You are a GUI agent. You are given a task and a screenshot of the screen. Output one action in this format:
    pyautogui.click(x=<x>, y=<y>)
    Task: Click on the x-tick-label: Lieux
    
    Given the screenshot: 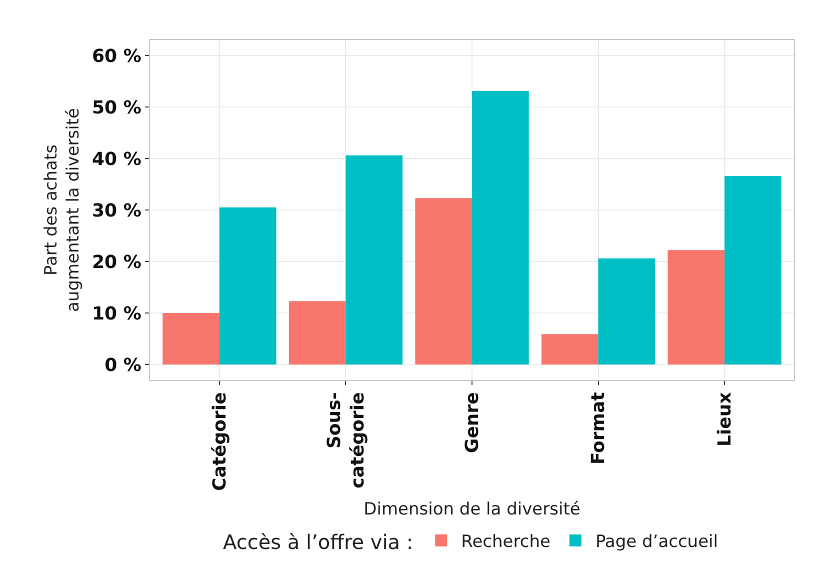 What is the action you would take?
    pyautogui.click(x=725, y=419)
    